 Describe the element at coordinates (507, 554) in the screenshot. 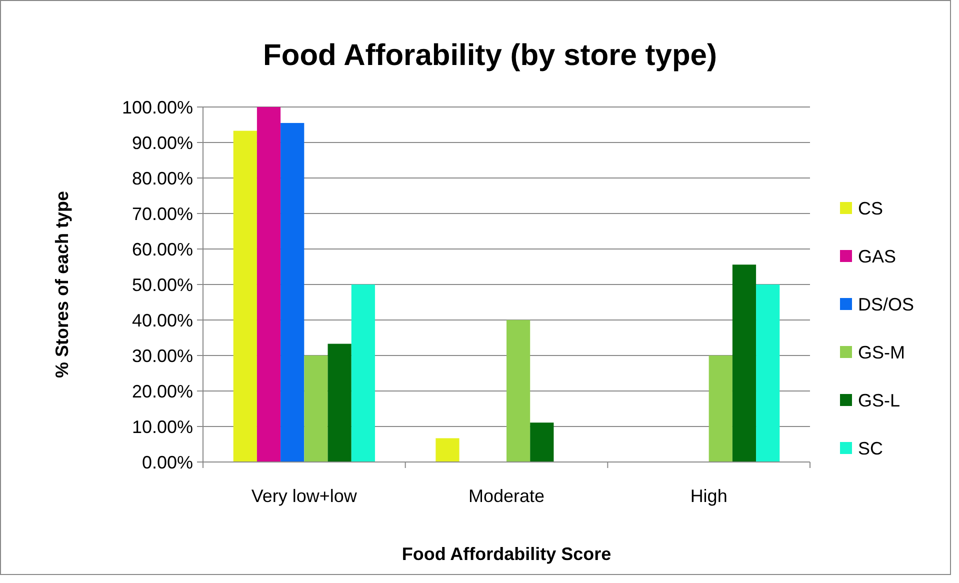

I see `x-axis-title: Food Affordability Score` at that location.